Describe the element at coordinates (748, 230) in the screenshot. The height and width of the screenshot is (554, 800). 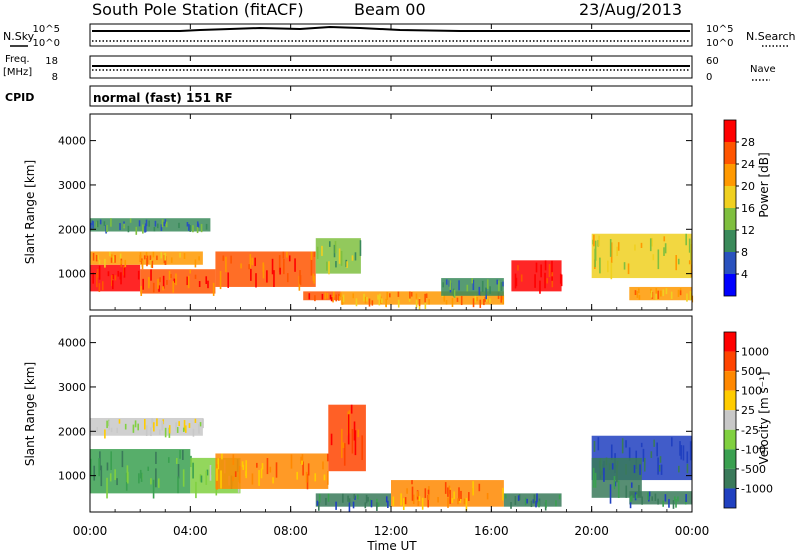
I see `power-colorbar-tick-2: 12` at that location.